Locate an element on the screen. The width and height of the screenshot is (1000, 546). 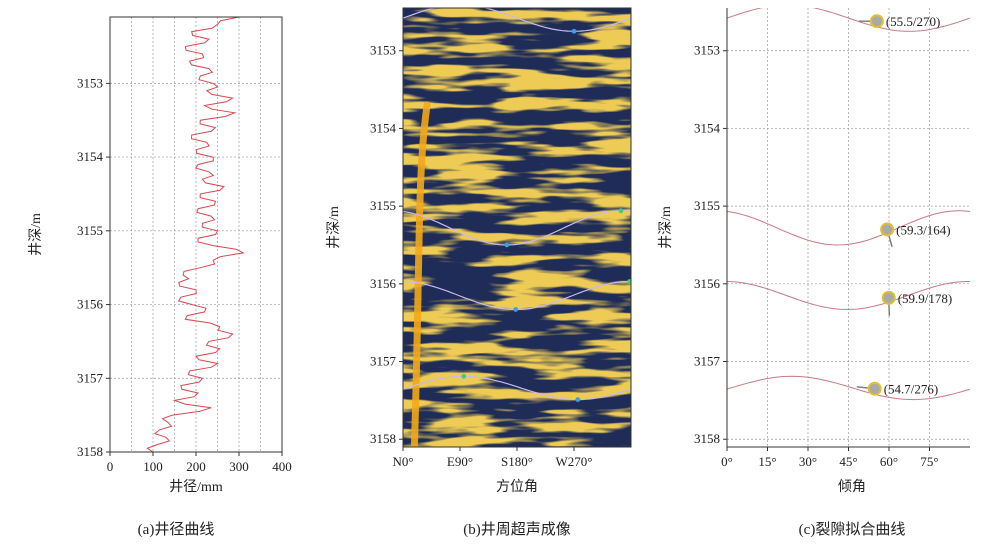
panel-c-caption: (c)裂隙拟合曲线 is located at coordinates (852, 529).